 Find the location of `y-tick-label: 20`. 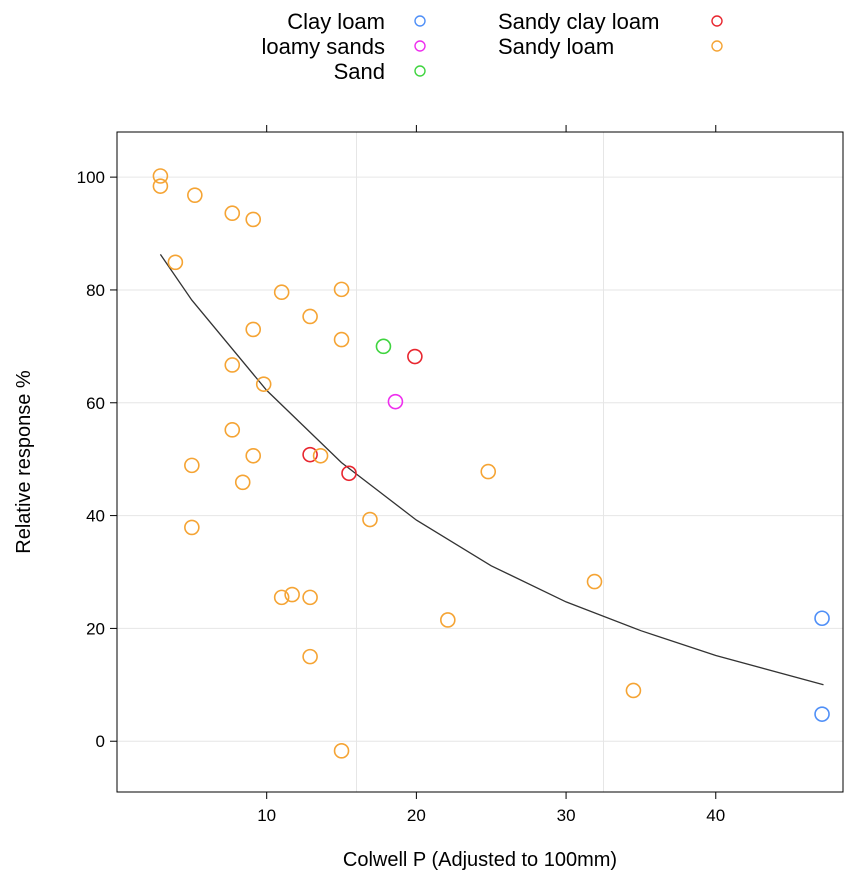

y-tick-label: 20 is located at coordinates (95, 628).